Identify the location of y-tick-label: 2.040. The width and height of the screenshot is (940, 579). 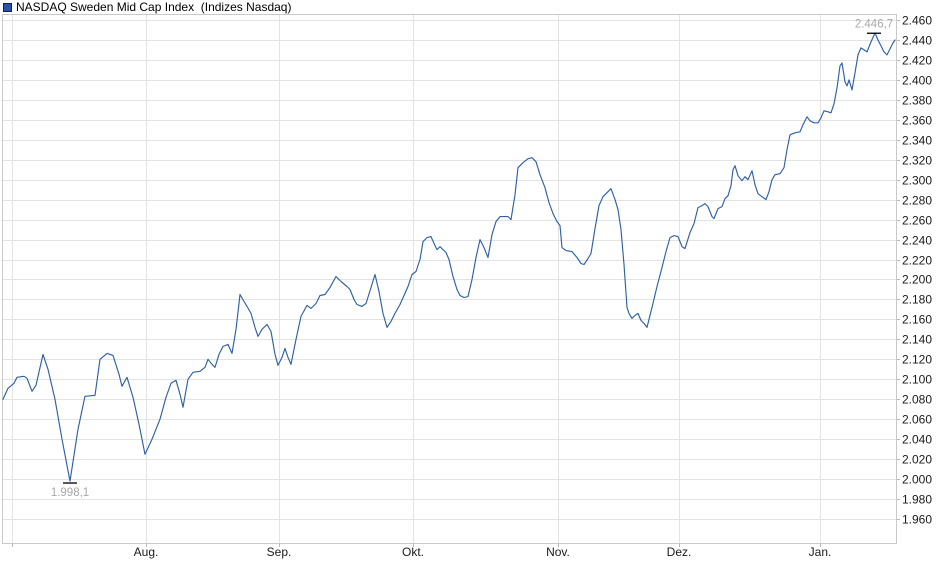
(917, 440).